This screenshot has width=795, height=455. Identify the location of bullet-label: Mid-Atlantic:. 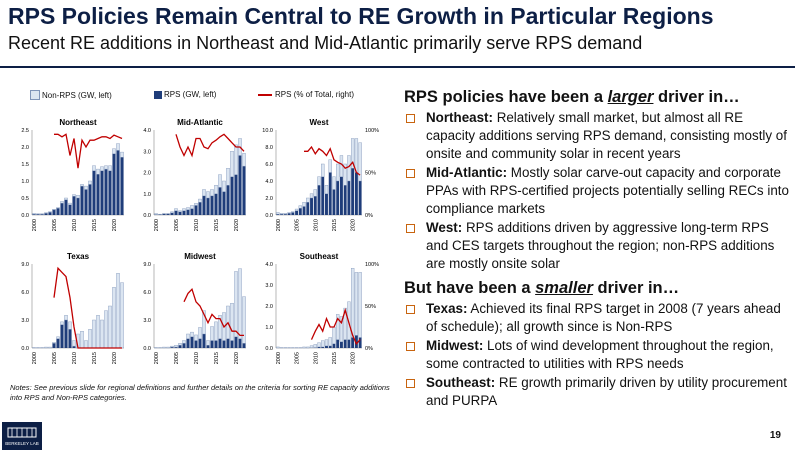
(466, 172).